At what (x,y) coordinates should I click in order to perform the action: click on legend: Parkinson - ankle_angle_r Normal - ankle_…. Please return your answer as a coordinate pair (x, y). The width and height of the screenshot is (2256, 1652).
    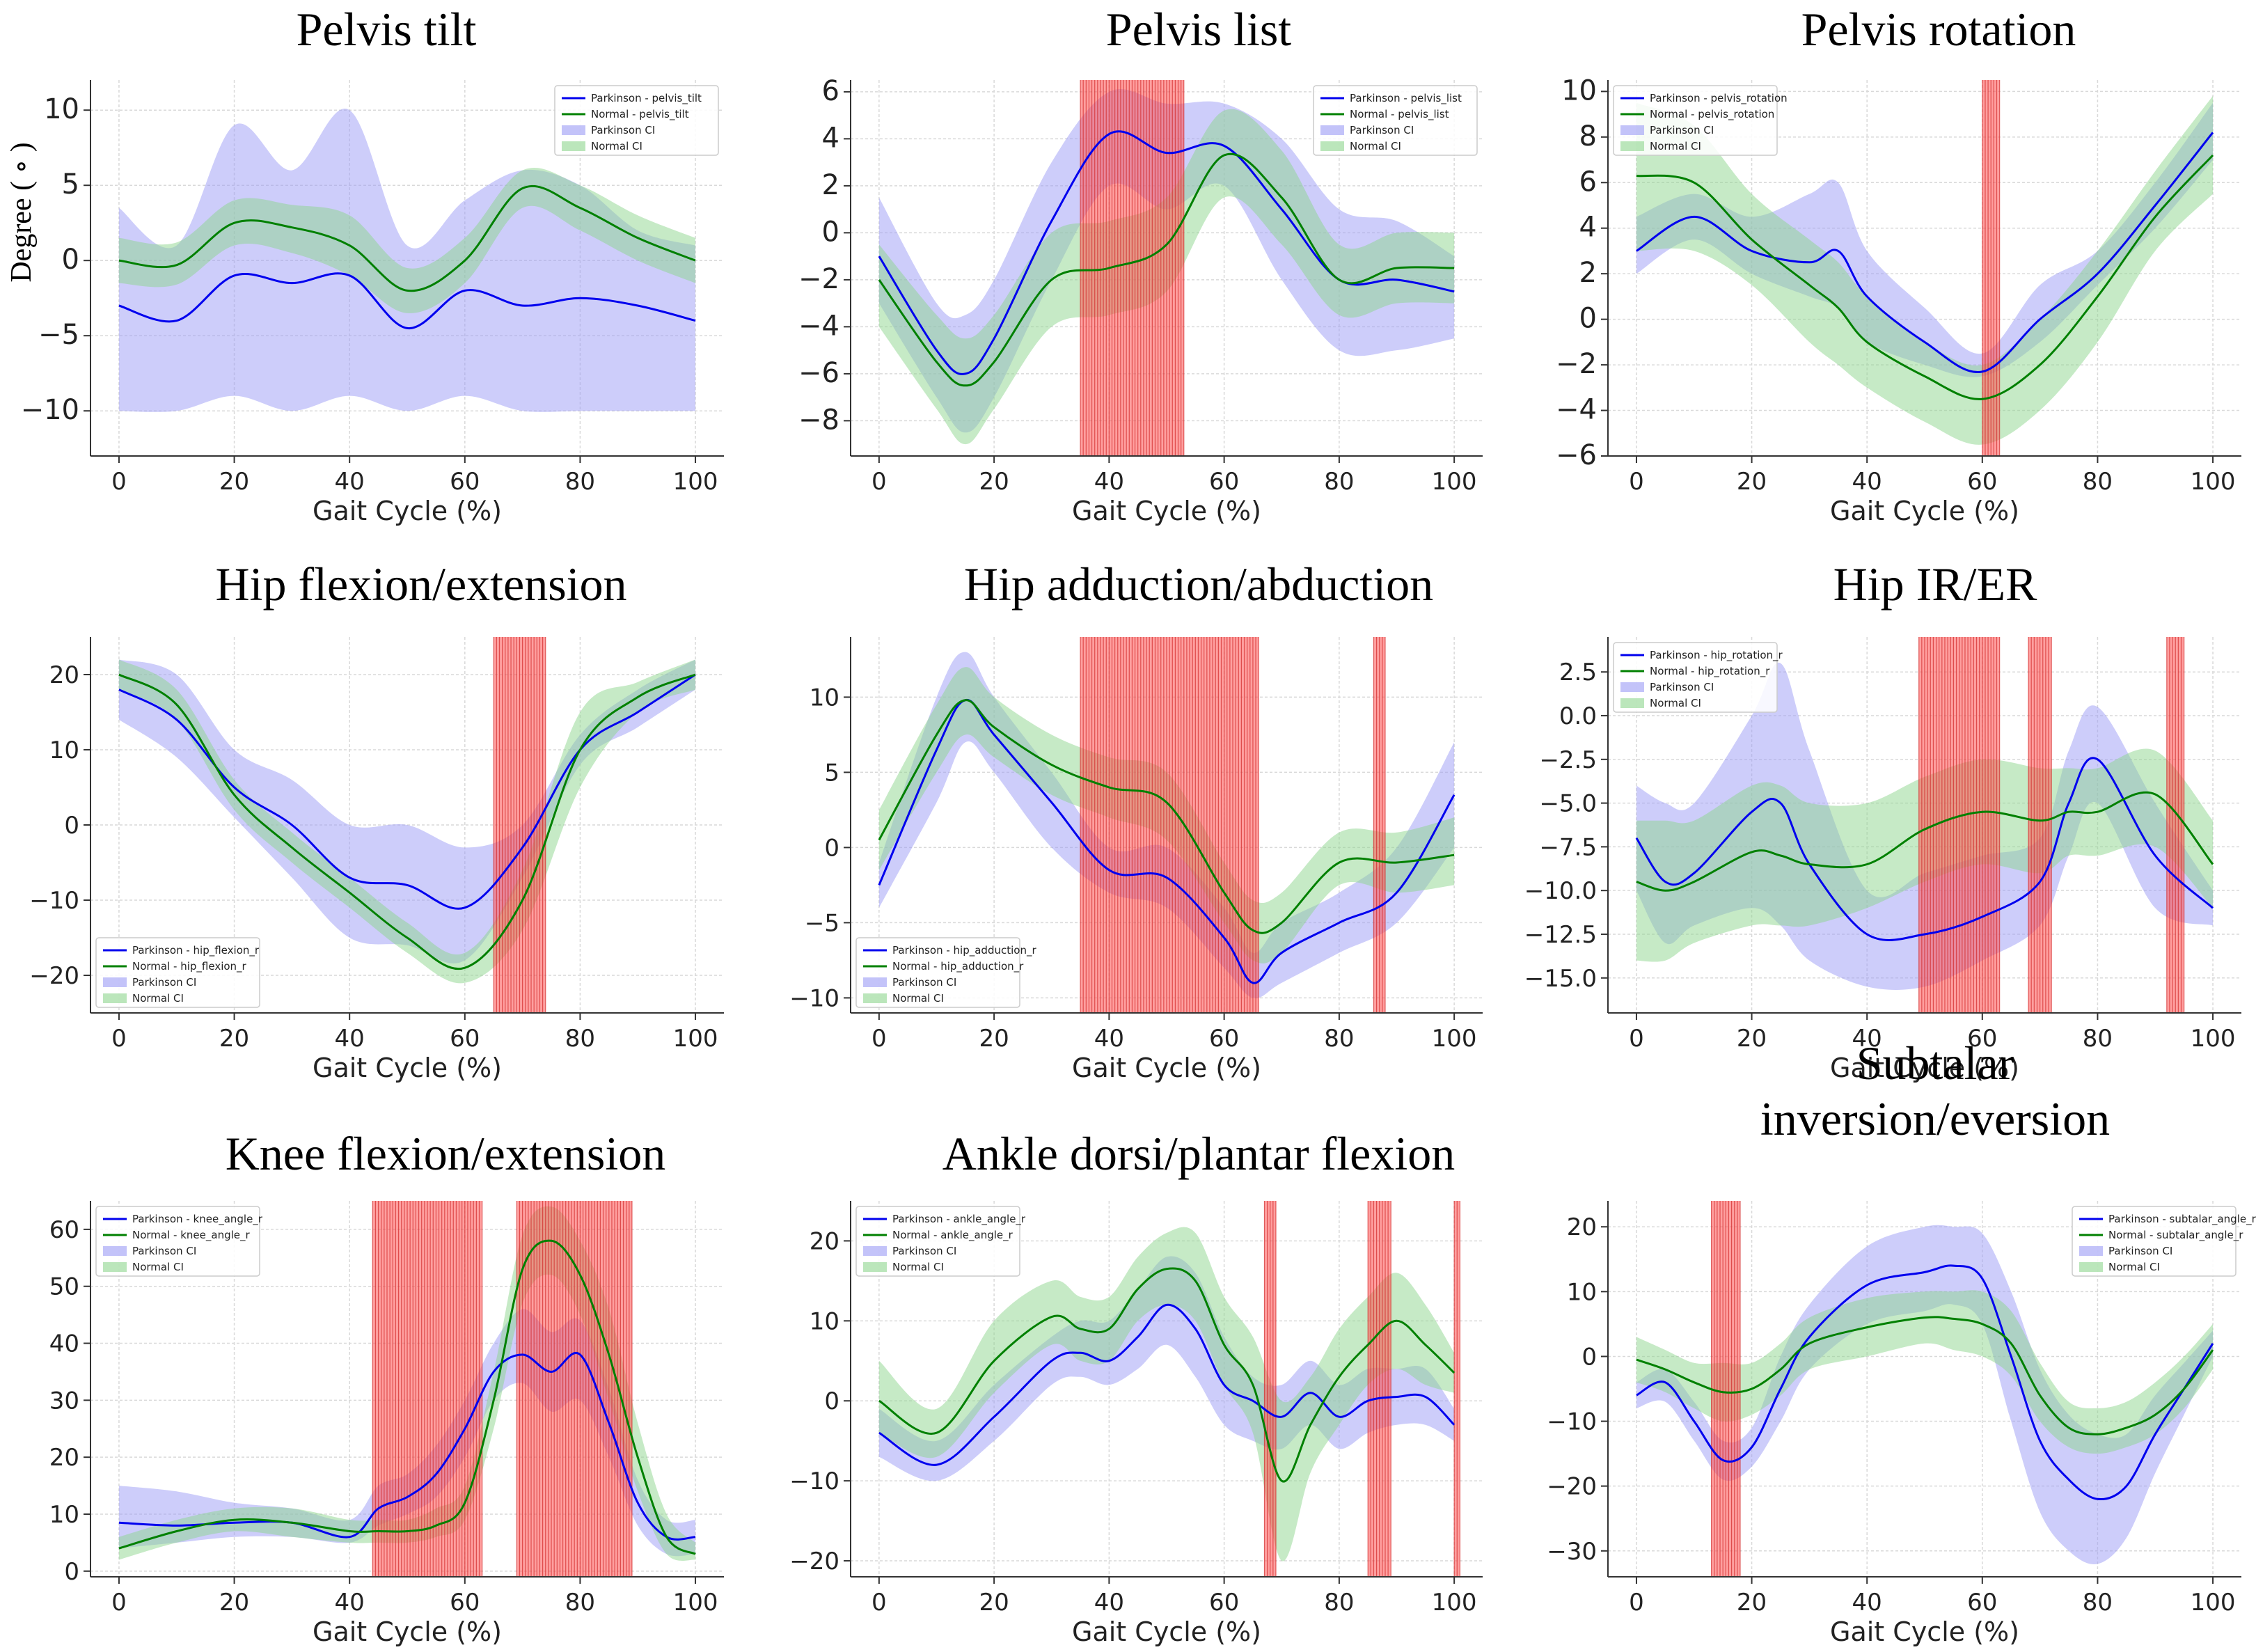
    Looking at the image, I should click on (940, 1241).